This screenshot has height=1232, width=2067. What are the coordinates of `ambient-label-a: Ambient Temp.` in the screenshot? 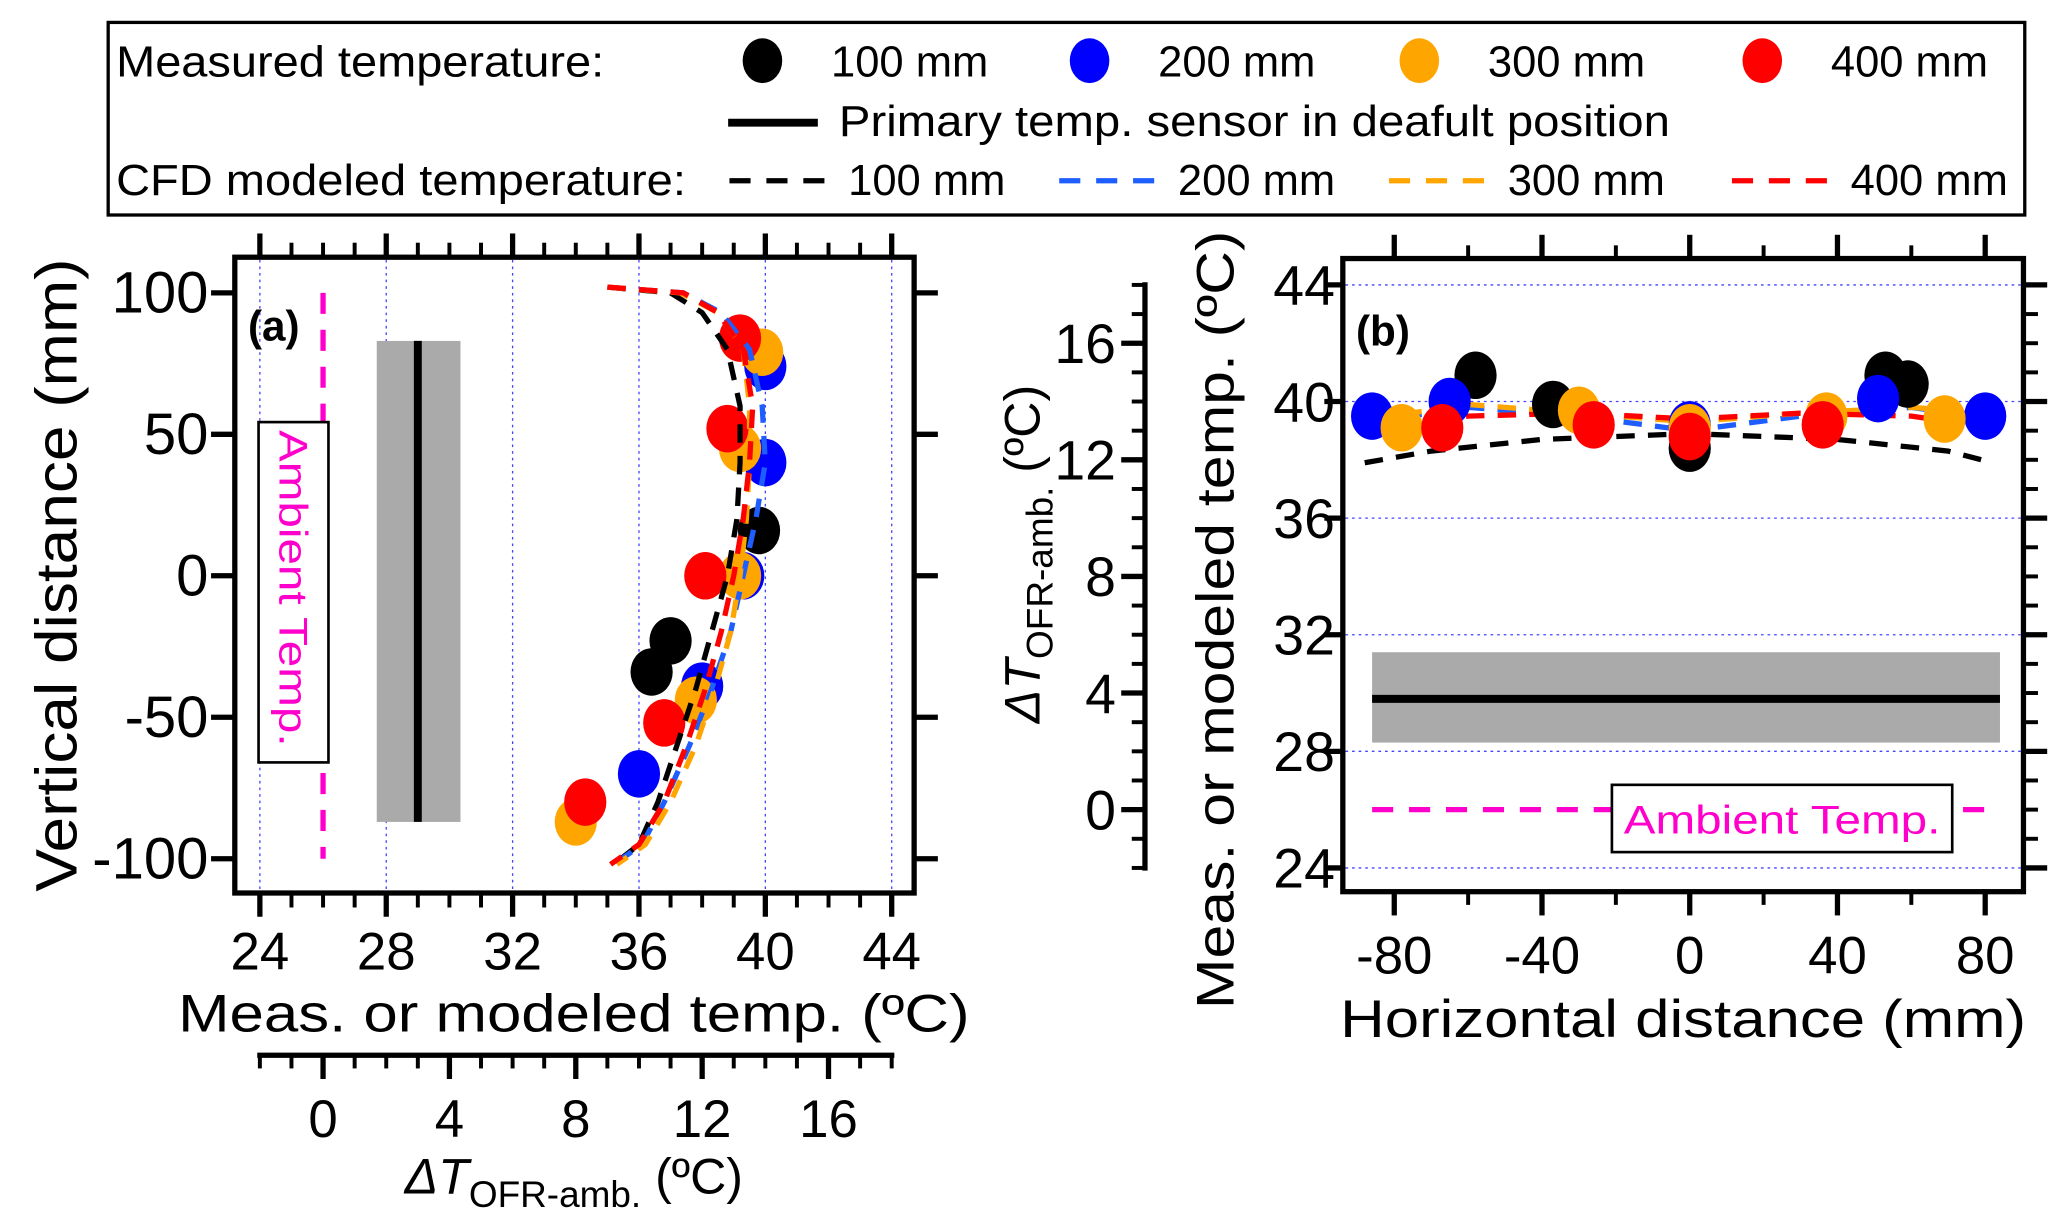 It's located at (293, 588).